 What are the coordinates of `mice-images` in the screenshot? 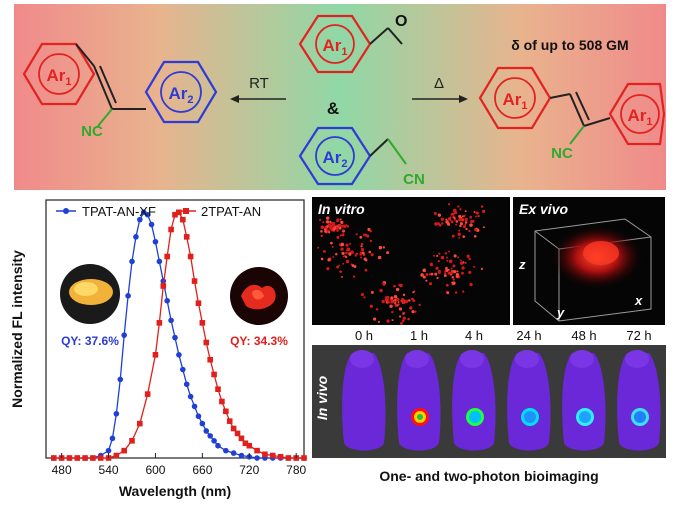 It's located at (501, 400).